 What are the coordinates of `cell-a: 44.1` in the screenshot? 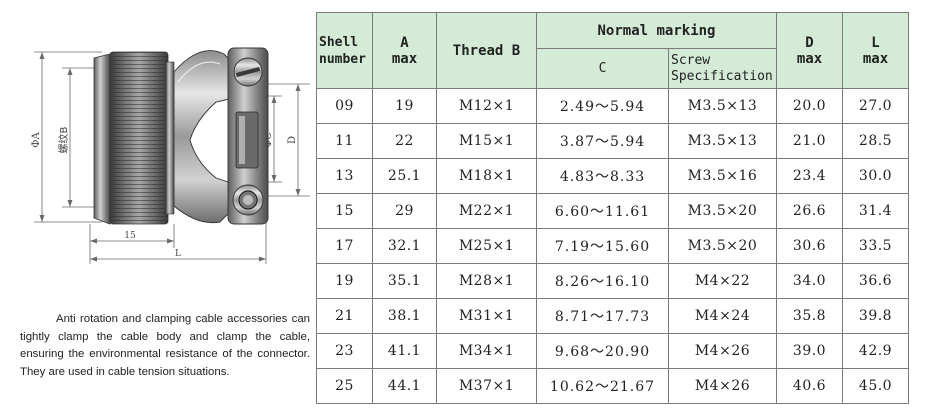 It's located at (404, 386).